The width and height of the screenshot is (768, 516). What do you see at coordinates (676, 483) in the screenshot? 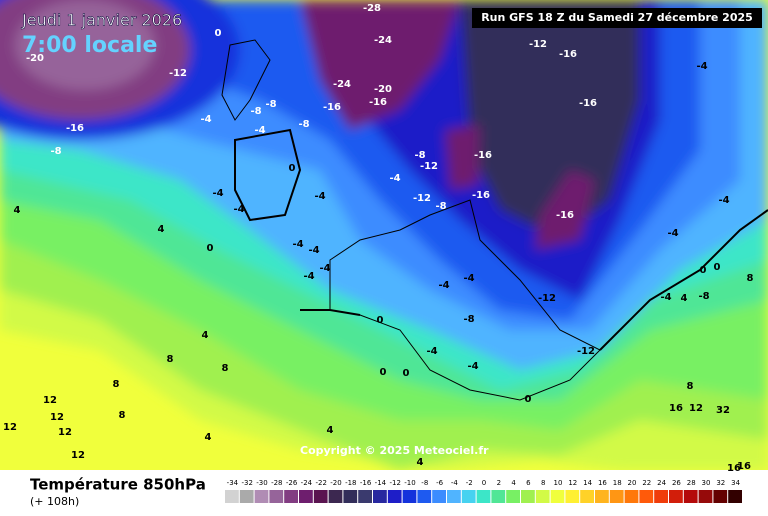
I see `legend-label: 26` at bounding box center [676, 483].